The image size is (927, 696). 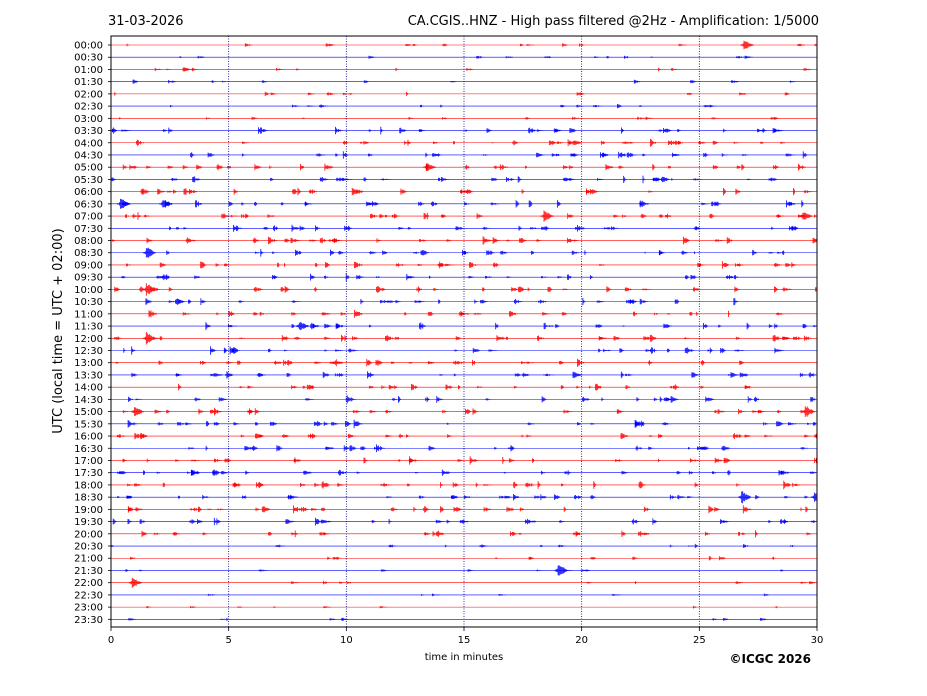 I want to click on row-time-label: 05:30, so click(x=88, y=180).